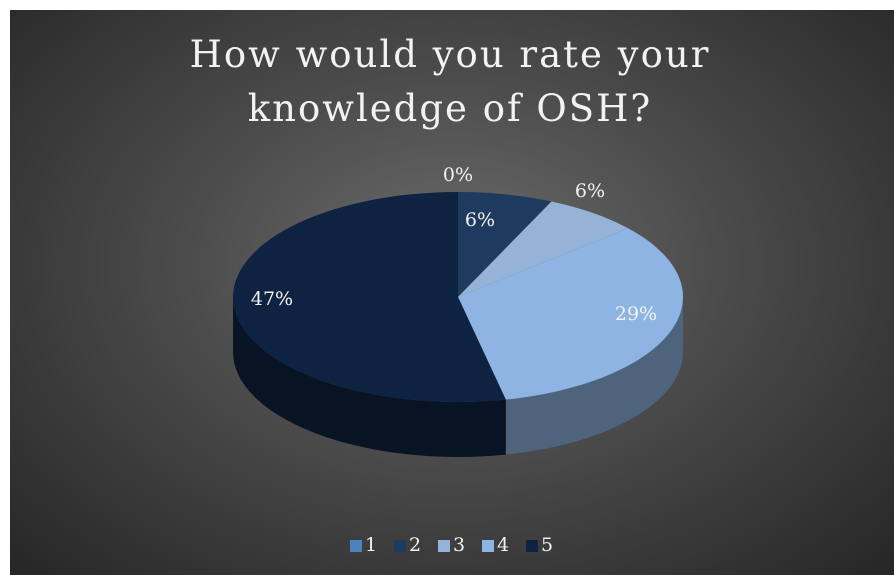  I want to click on legend-label: 4, so click(503, 545).